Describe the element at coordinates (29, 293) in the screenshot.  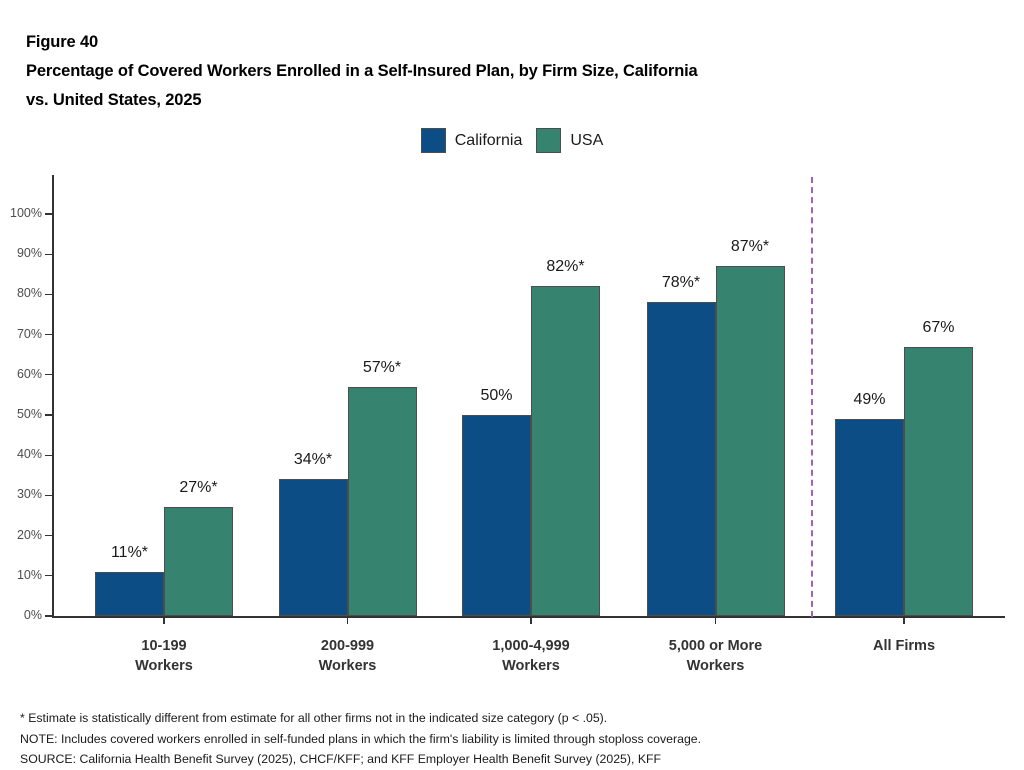
I see `y-axis-tick-label: 80%` at that location.